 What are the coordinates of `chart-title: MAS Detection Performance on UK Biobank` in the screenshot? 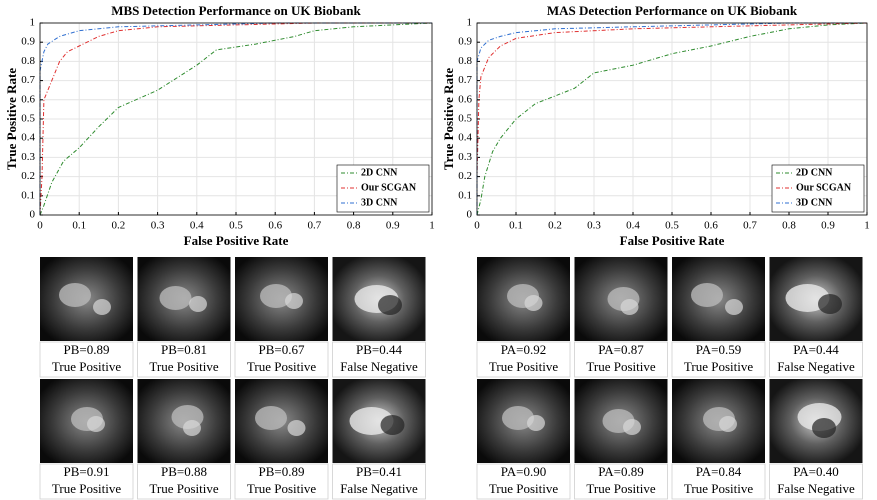 It's located at (672, 10).